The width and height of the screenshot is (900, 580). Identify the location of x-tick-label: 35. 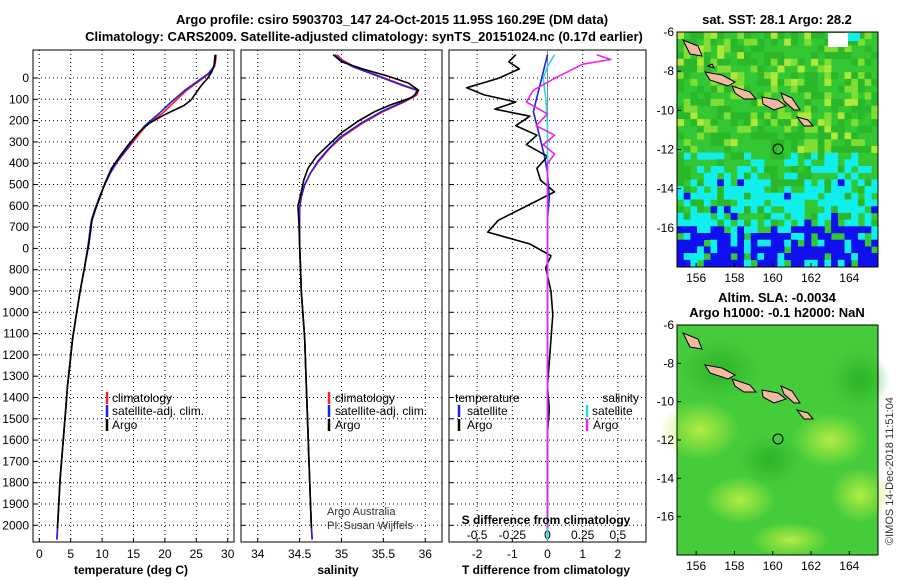
(342, 554).